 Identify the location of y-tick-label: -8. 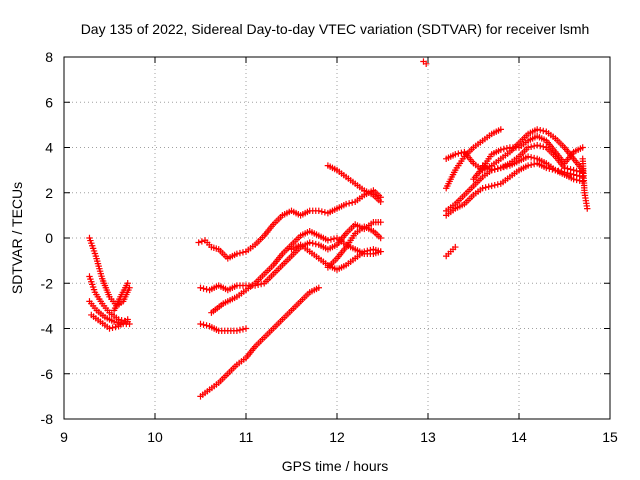
(47, 419).